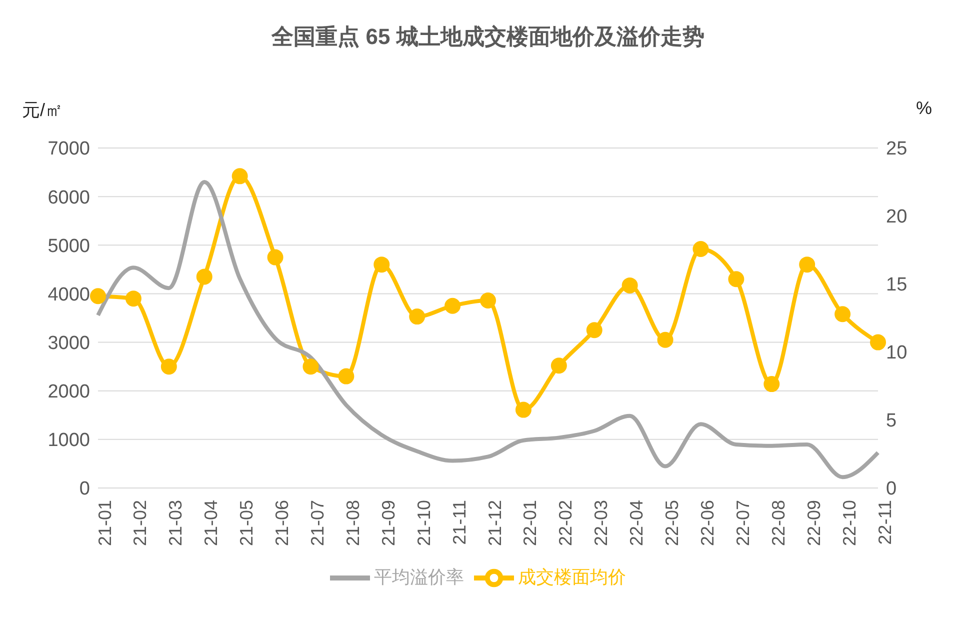  Describe the element at coordinates (897, 353) in the screenshot. I see `y2-tick-label: 10` at that location.